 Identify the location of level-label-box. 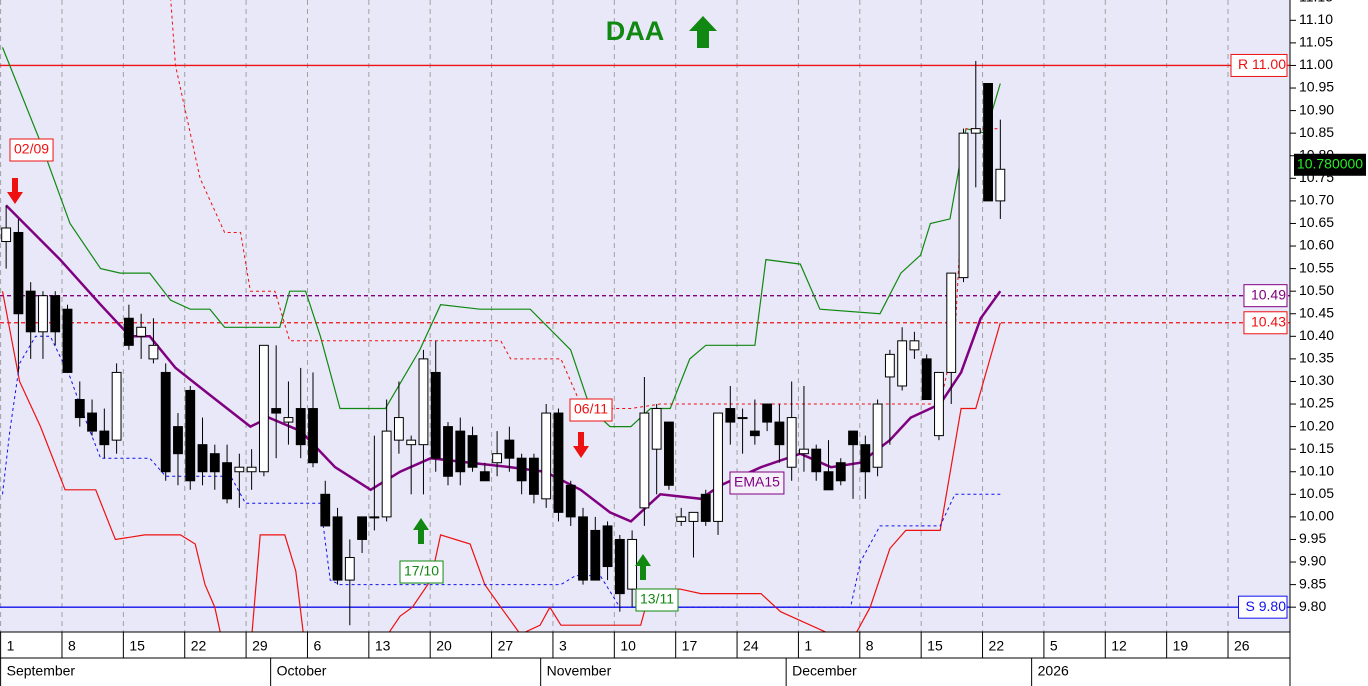
(1263, 607).